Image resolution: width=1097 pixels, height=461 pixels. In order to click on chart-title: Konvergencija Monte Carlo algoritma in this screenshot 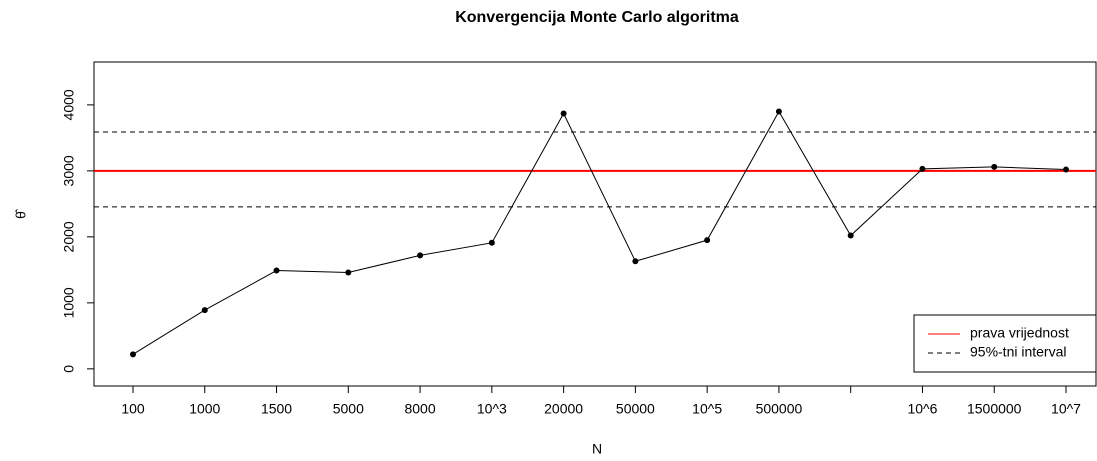, I will do `click(597, 17)`.